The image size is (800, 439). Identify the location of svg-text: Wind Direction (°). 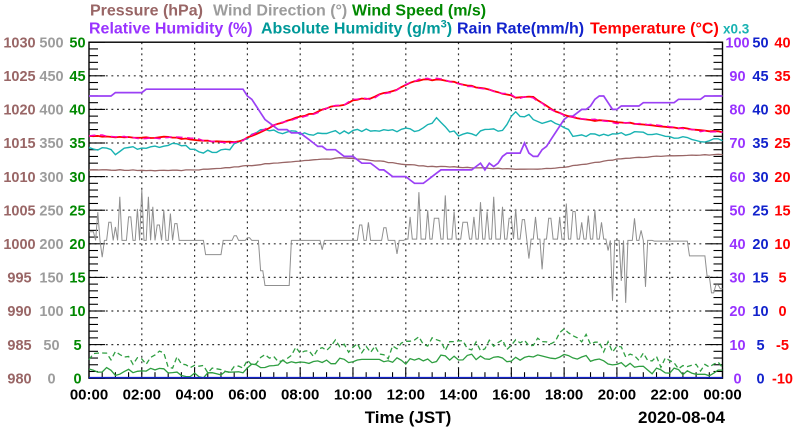
(280, 11).